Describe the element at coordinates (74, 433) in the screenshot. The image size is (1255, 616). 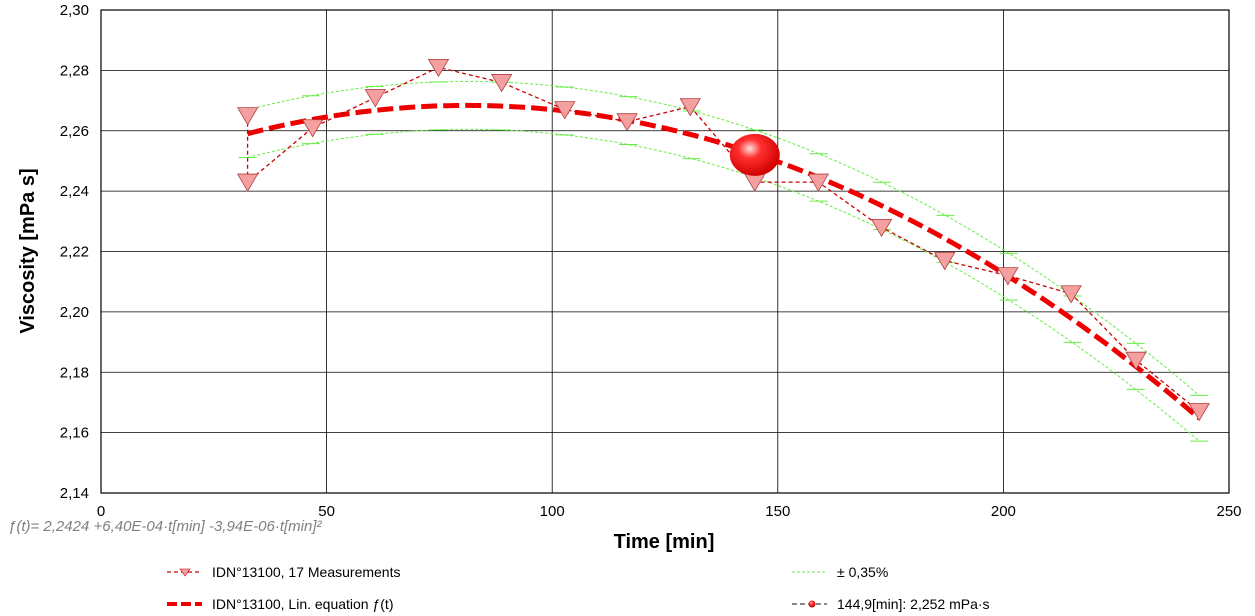
I see `y-tick-label: 2,16` at that location.